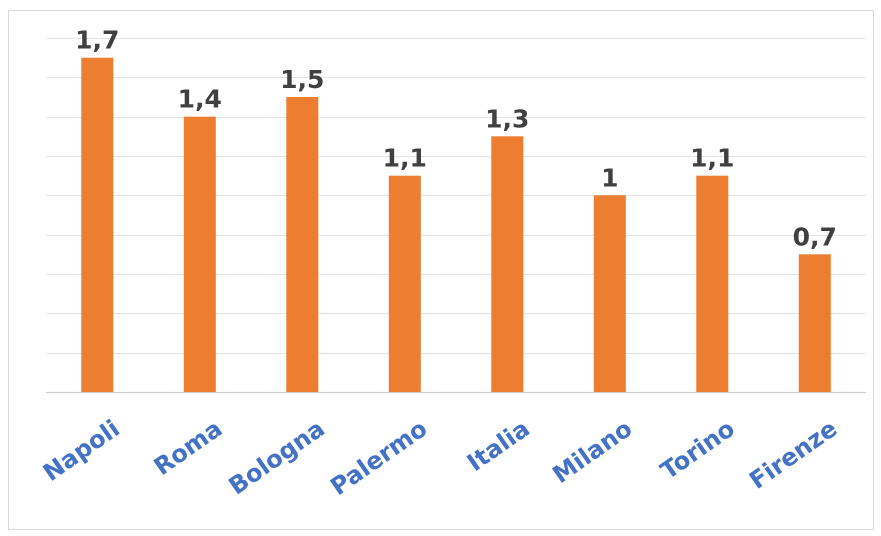 This screenshot has height=536, width=881. Describe the element at coordinates (712, 283) in the screenshot. I see `bar-torino` at that location.